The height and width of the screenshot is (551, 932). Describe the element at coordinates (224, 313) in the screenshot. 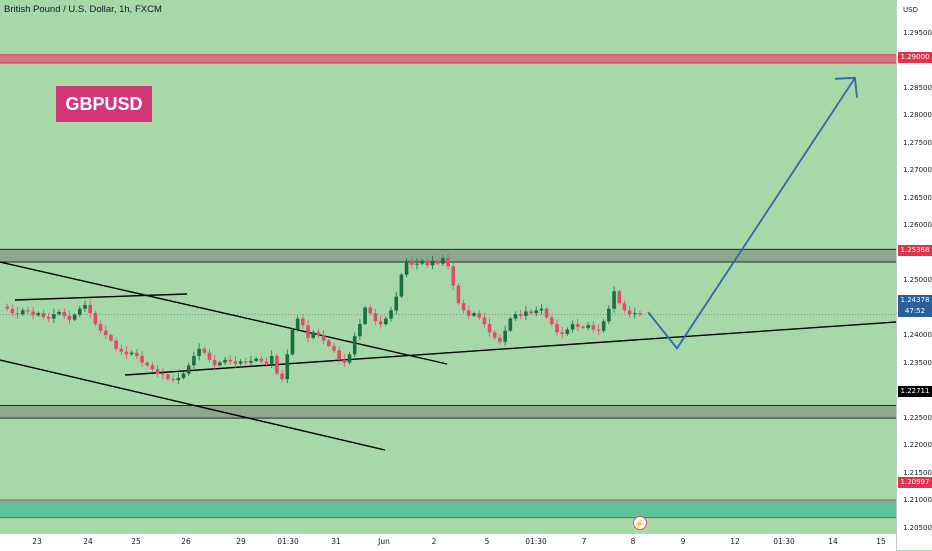

I see `upper-channel-line` at that location.